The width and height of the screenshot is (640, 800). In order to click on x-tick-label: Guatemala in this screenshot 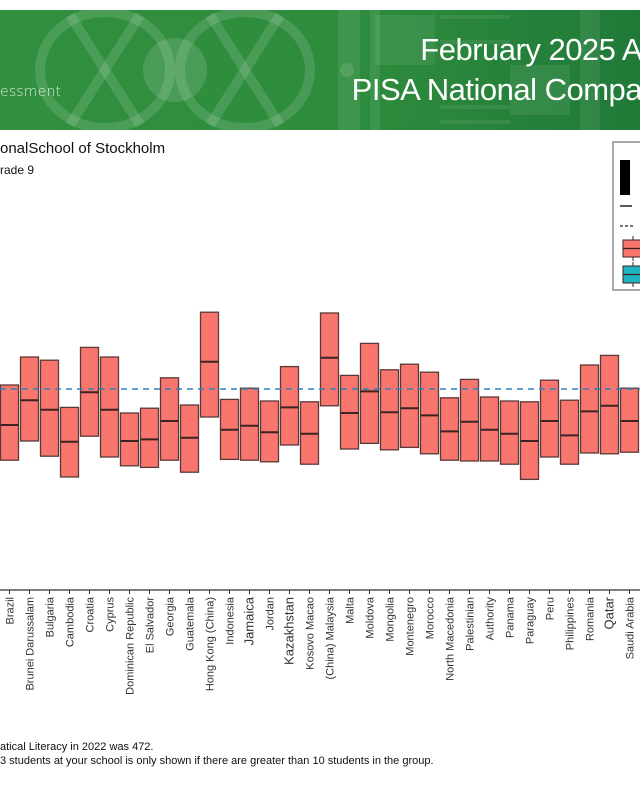, I will do `click(191, 623)`.